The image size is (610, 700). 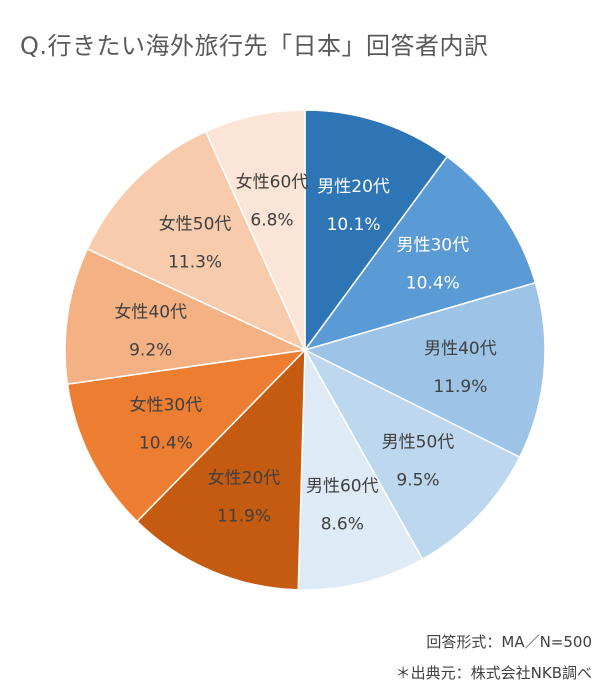 I want to click on source-note: ＊出典元：株式会社NKB調べ, so click(x=493, y=673).